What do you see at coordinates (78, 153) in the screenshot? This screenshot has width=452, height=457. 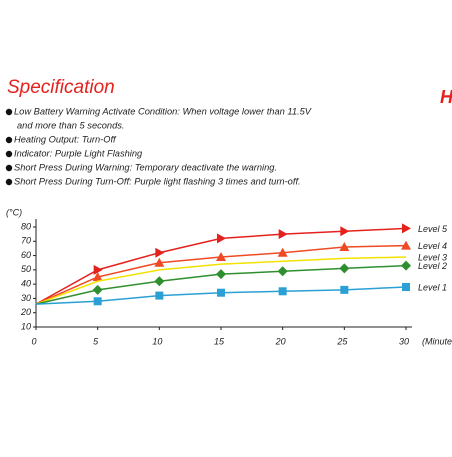 I see `spec-line: Indicator: Purple Light Flashing` at bounding box center [78, 153].